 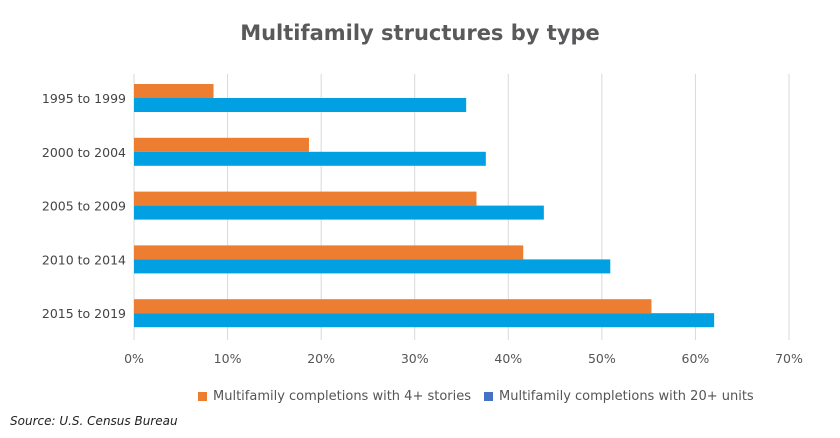 I want to click on chart-title: Multifamily structures by type, so click(x=420, y=33).